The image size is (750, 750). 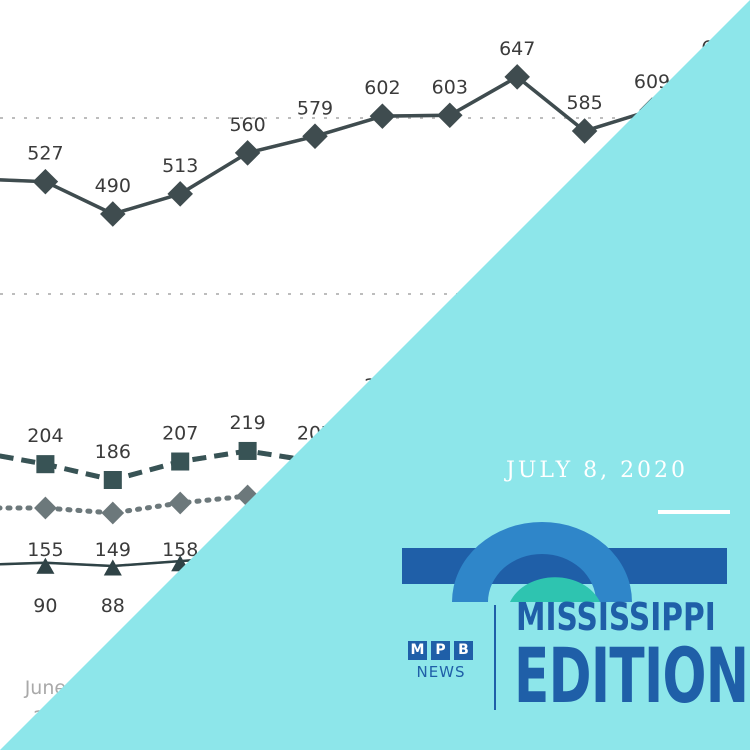 I want to click on data-label: 88, so click(x=113, y=606).